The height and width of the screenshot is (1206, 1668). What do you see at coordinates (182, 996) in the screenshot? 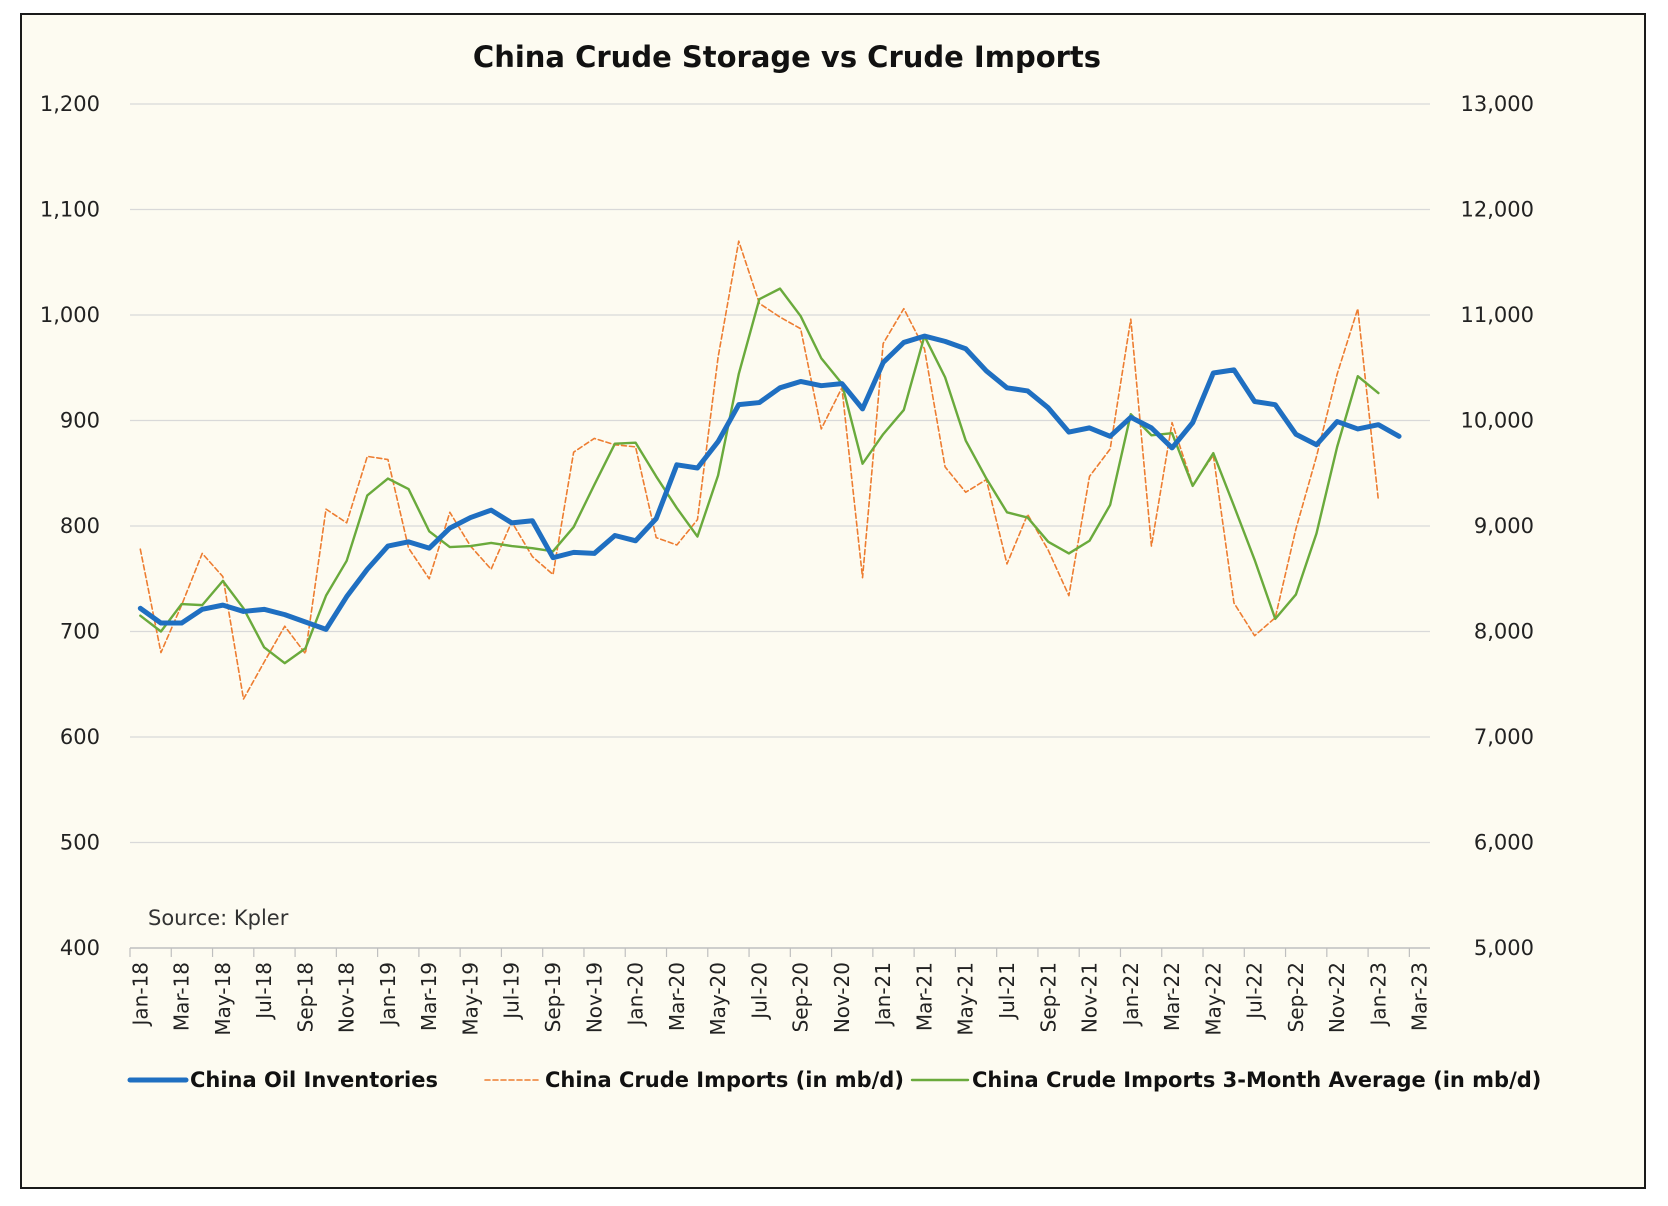
I see `x-axis-tick-label: Mar-18` at bounding box center [182, 996].